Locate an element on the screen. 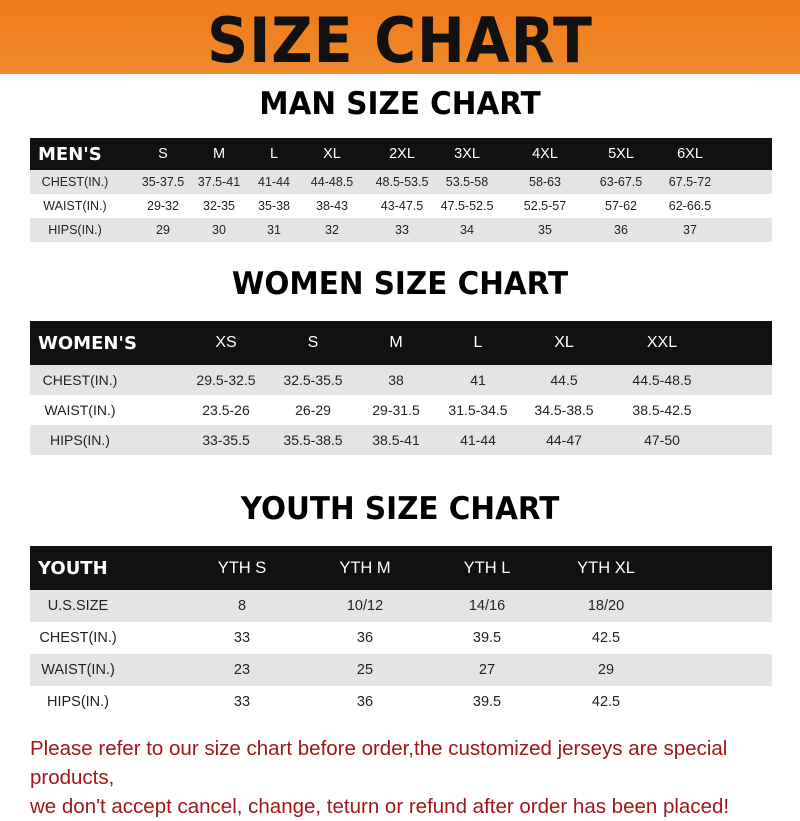  table-row: CHEST(IN.) 33 36 39.5 42.5 is located at coordinates (401, 638).